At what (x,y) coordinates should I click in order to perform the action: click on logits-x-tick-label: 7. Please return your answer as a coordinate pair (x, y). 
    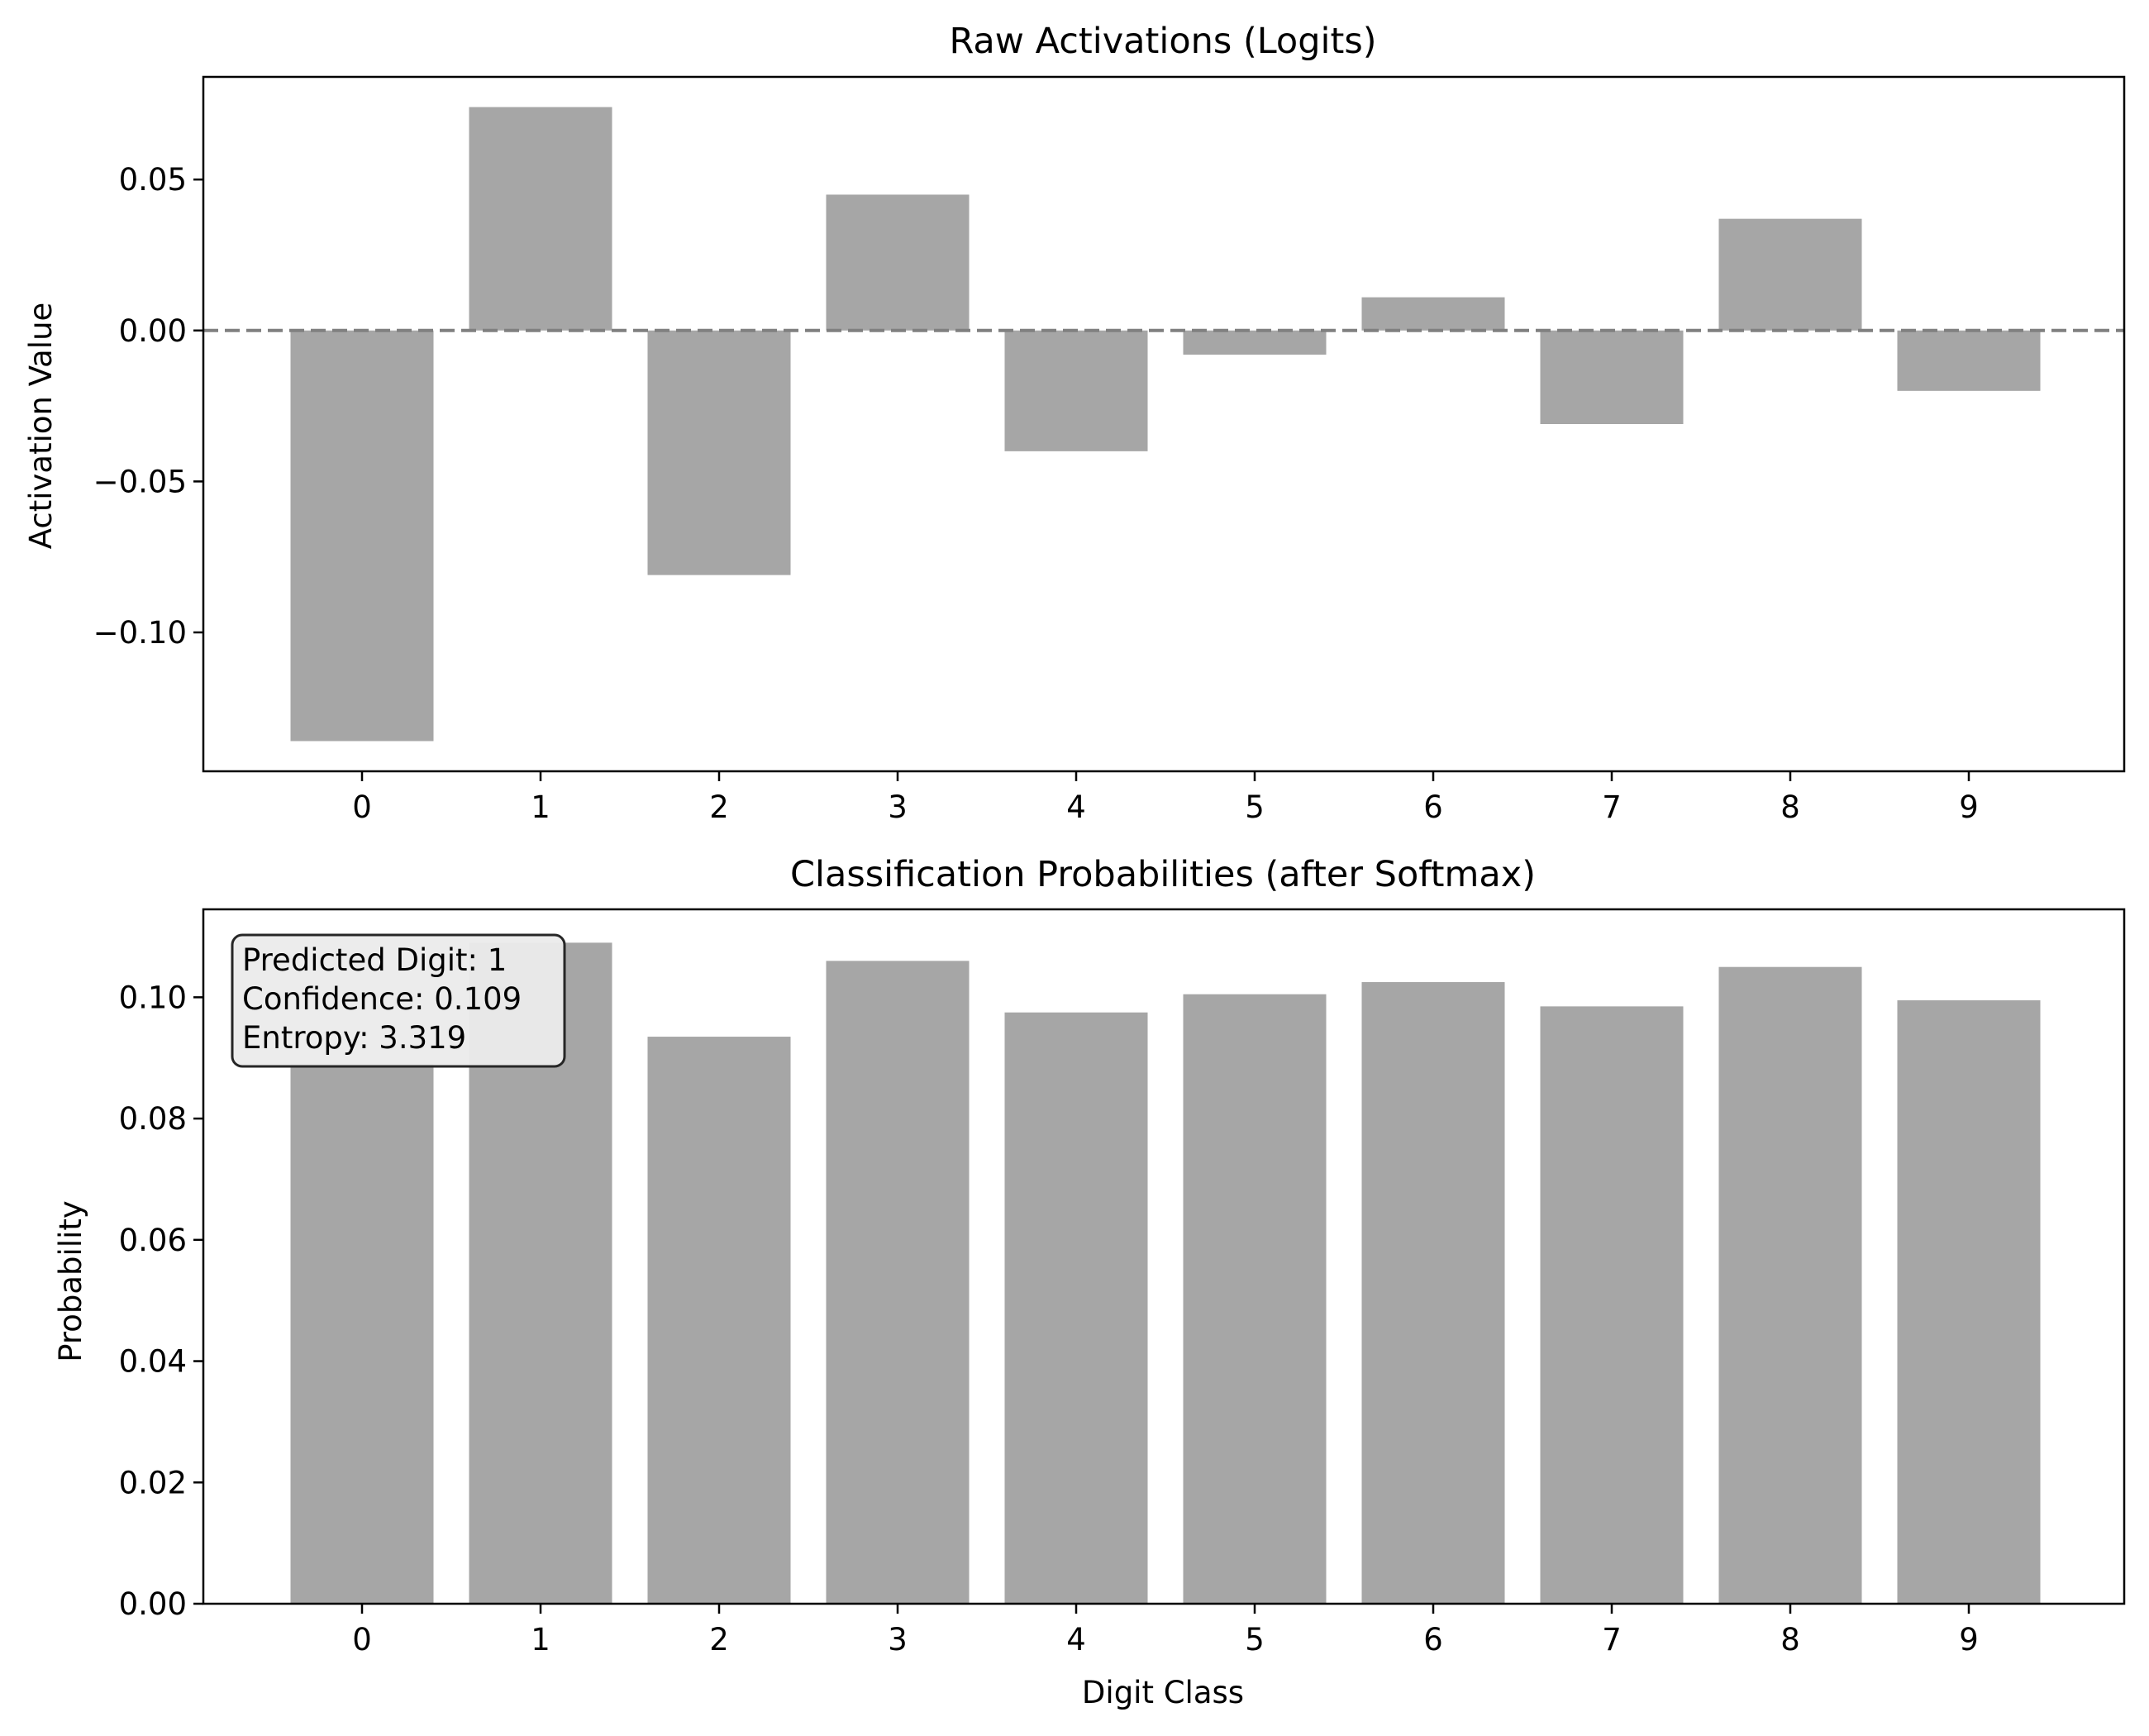
    Looking at the image, I should click on (1612, 807).